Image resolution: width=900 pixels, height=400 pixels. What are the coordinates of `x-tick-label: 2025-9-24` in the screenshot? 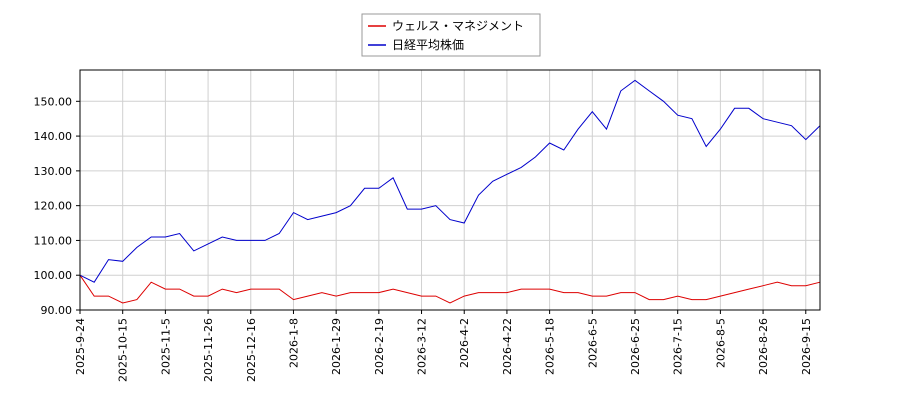 It's located at (80, 346).